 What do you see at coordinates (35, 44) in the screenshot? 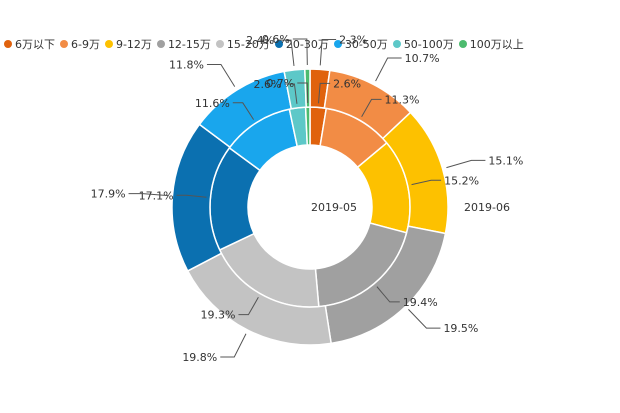
I see `legend-label: 6万以下` at bounding box center [35, 44].